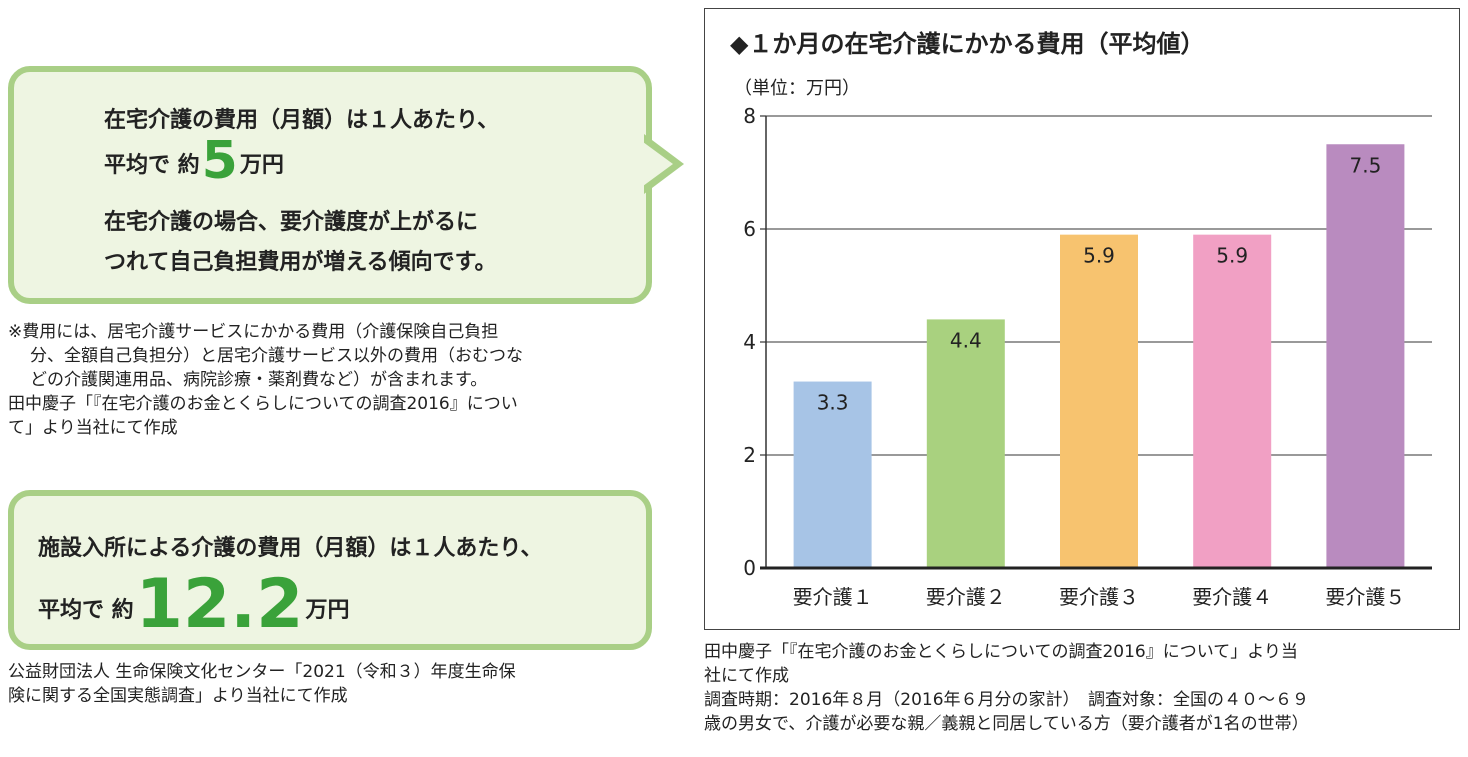 The width and height of the screenshot is (1468, 757). Describe the element at coordinates (1007, 700) in the screenshot. I see `survey-info-line: 調査時期：2016年８月（2016年６月分の家計） 調査対象：全国の４０～６９` at that location.